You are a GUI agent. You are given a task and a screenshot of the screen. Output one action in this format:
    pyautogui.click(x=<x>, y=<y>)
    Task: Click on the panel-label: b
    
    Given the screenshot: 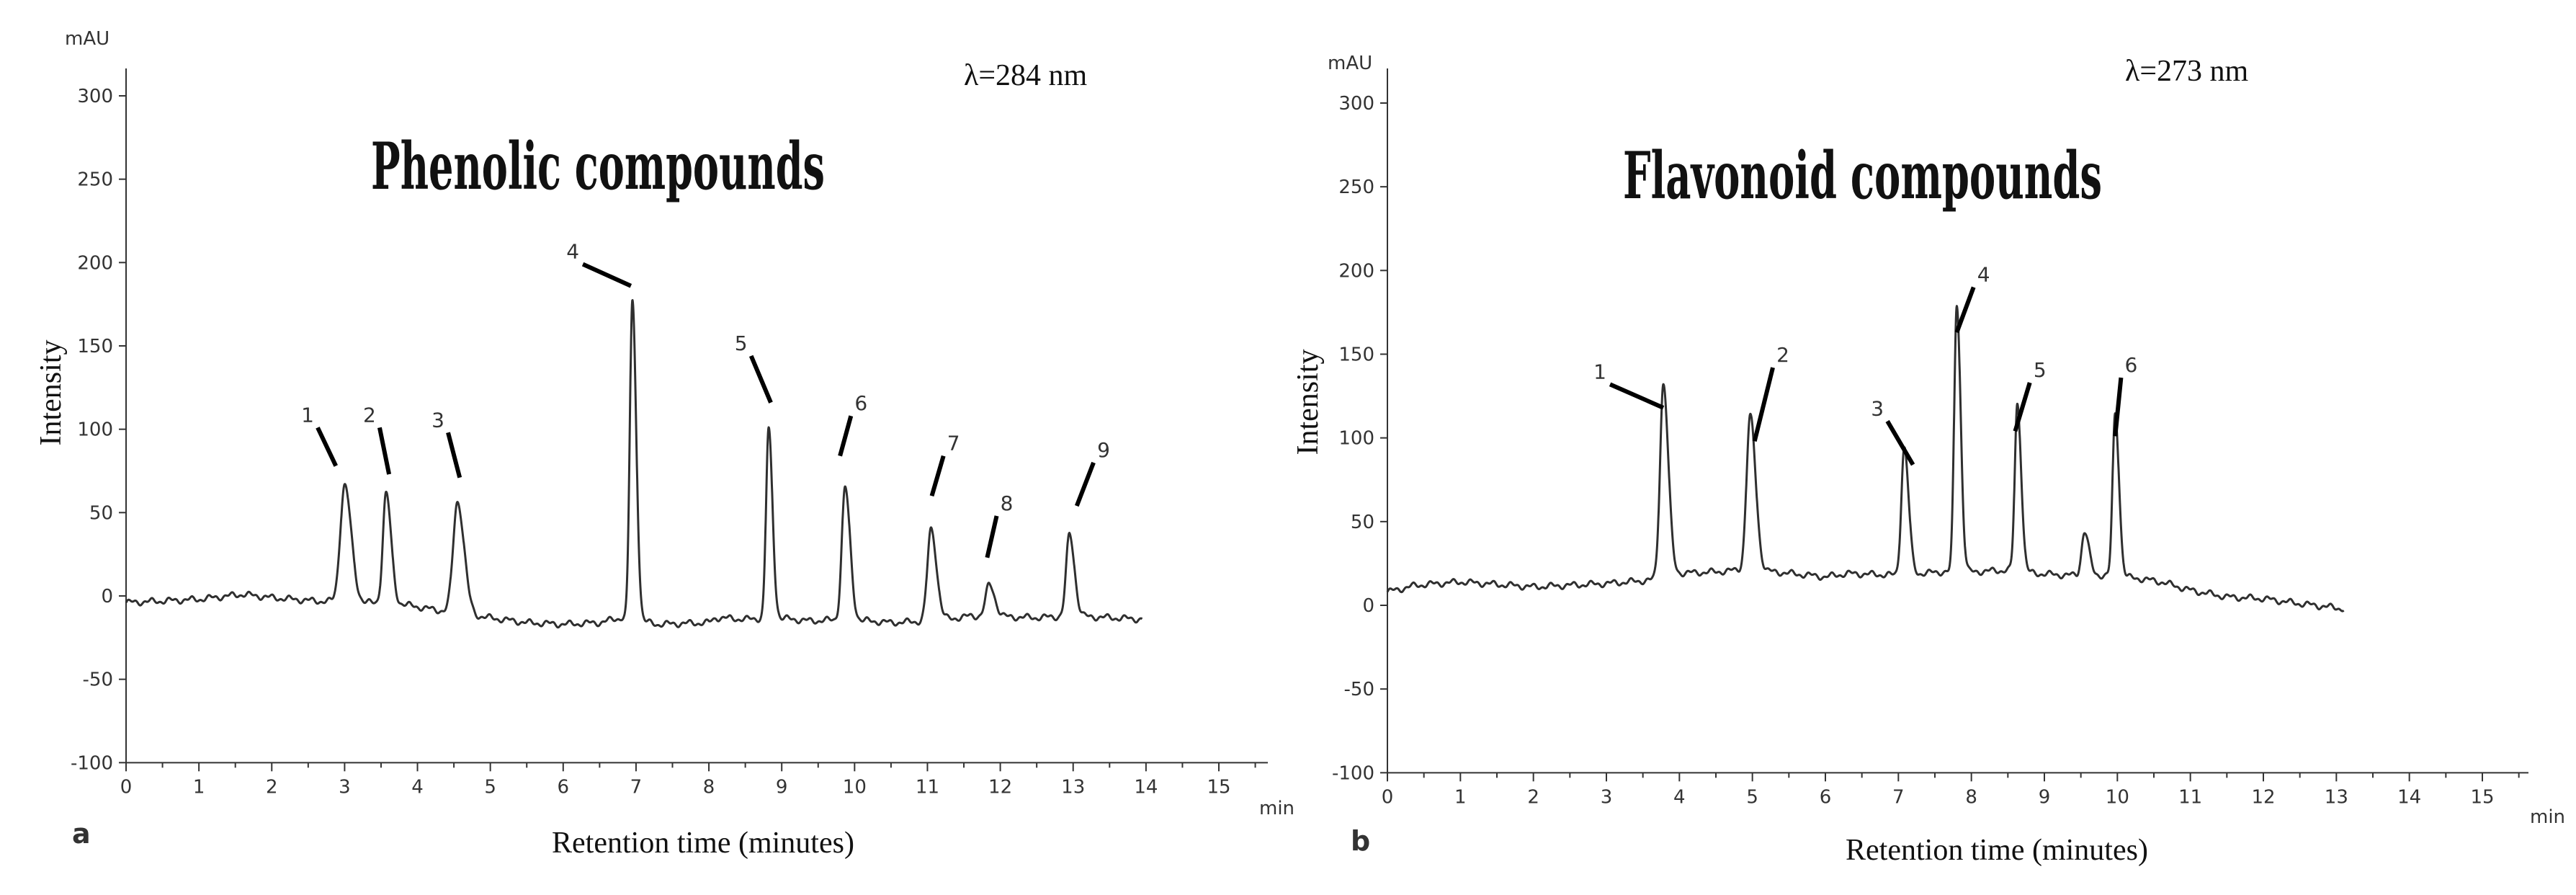 What is the action you would take?
    pyautogui.click(x=1360, y=841)
    